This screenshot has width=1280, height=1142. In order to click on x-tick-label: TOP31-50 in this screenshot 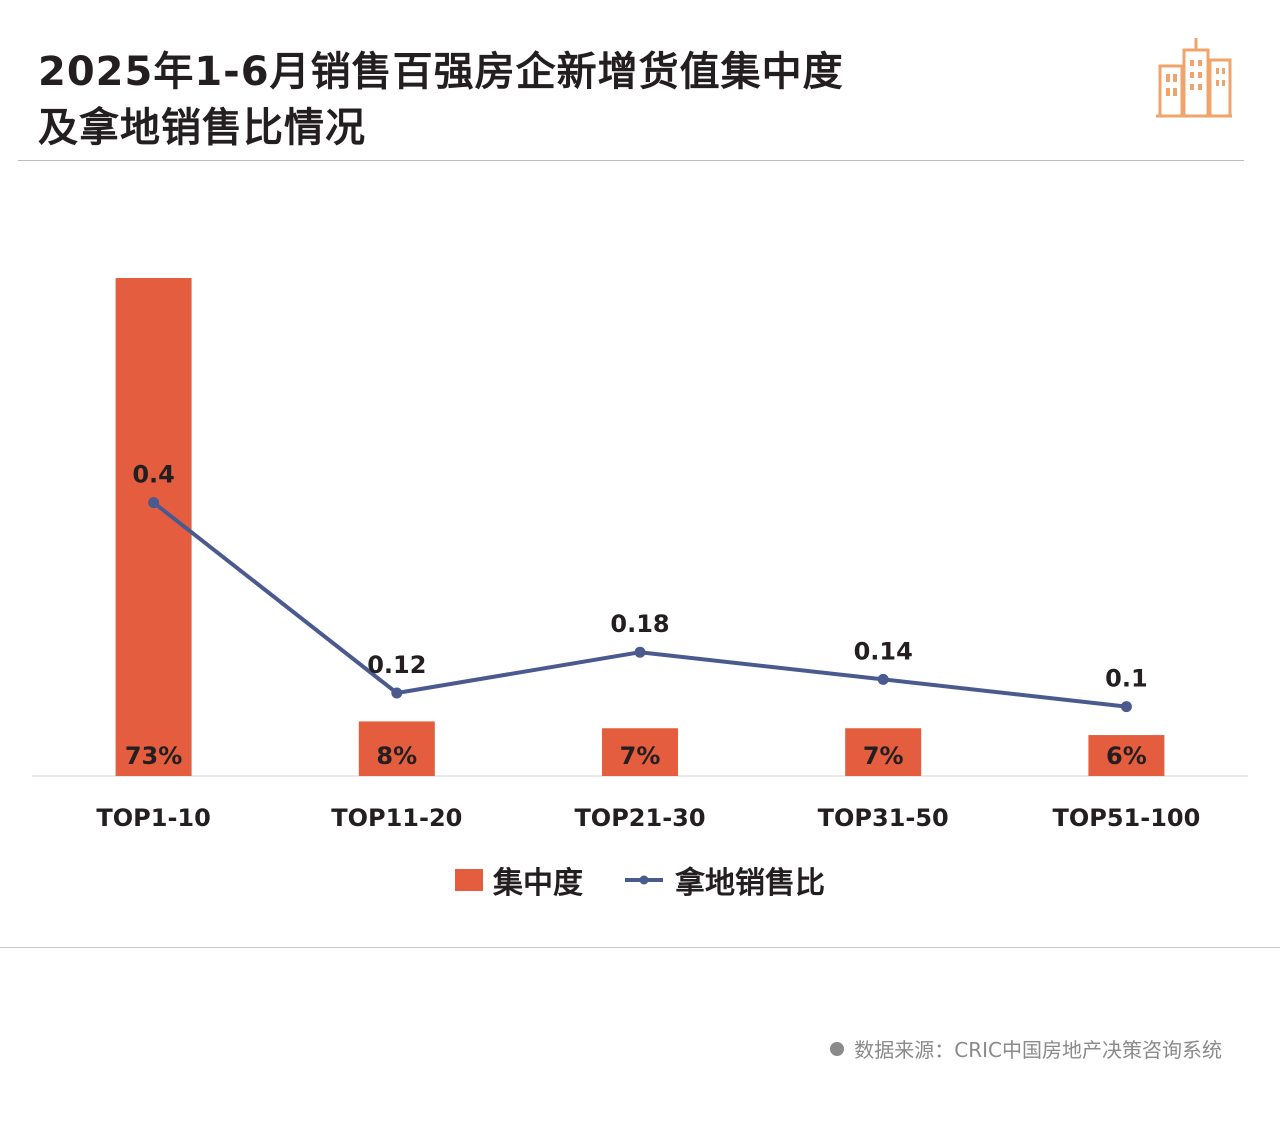, I will do `click(883, 818)`.